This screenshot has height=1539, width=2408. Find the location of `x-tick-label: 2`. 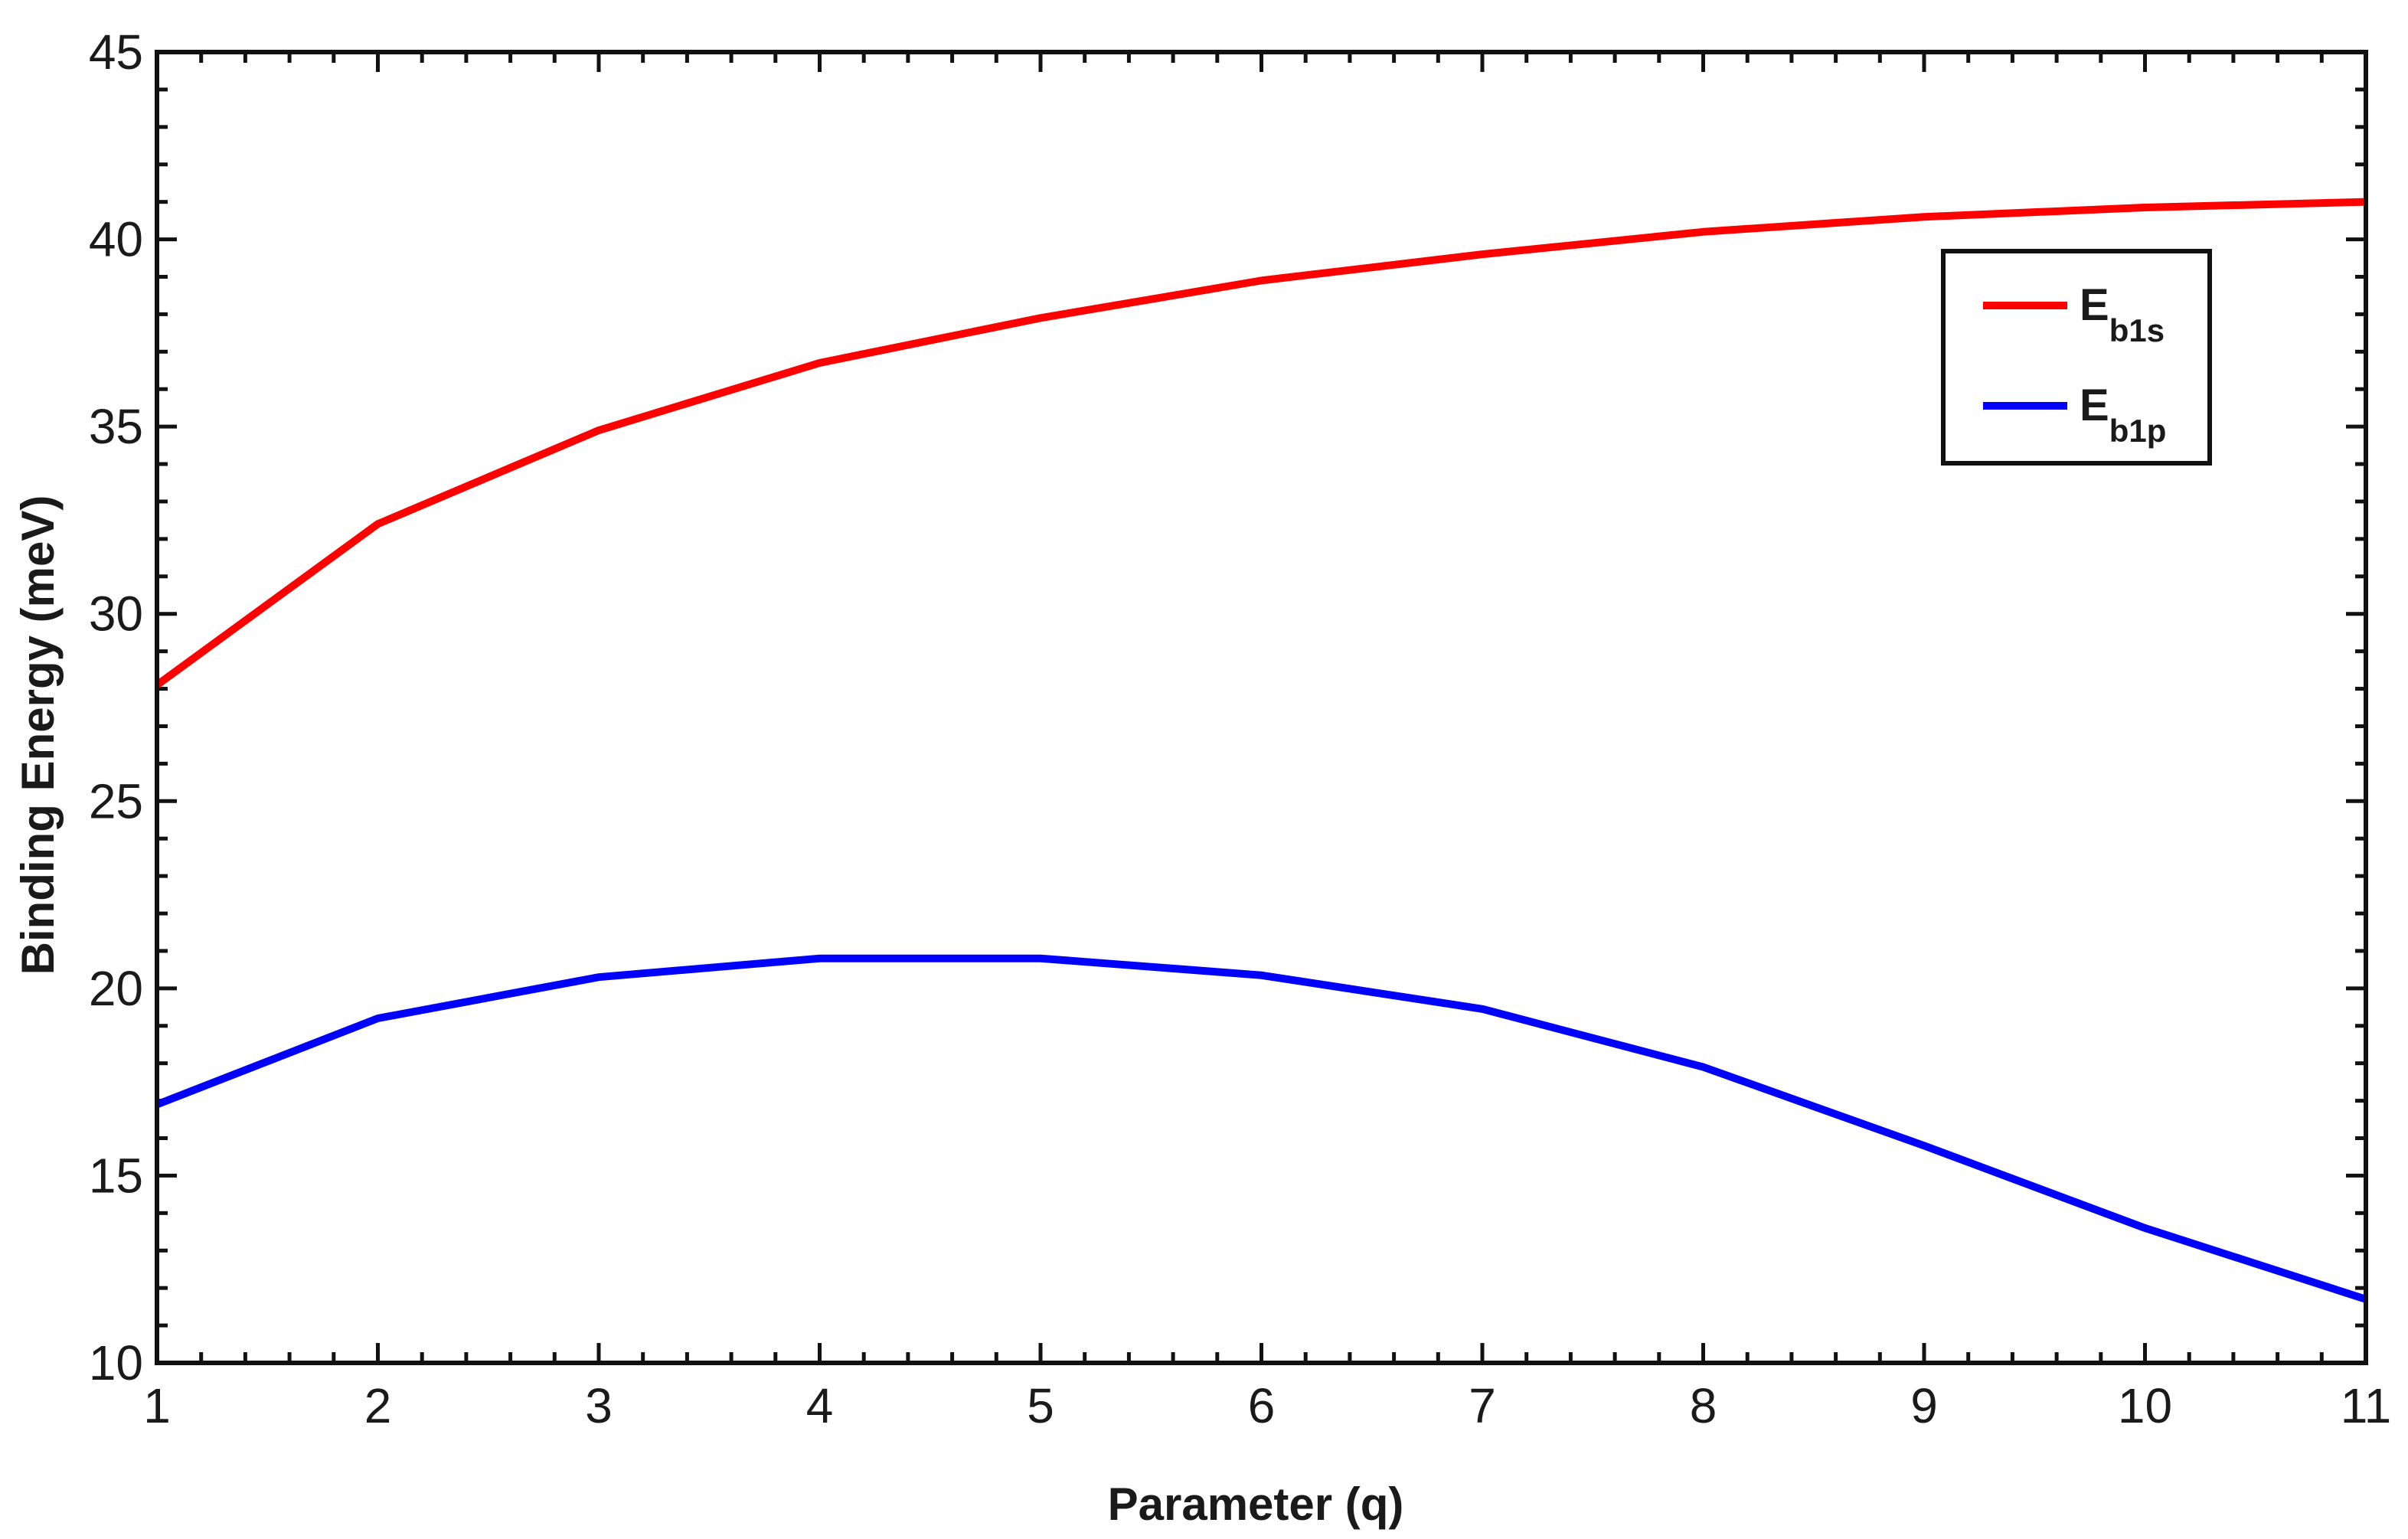

x-tick-label: 2 is located at coordinates (378, 1405).